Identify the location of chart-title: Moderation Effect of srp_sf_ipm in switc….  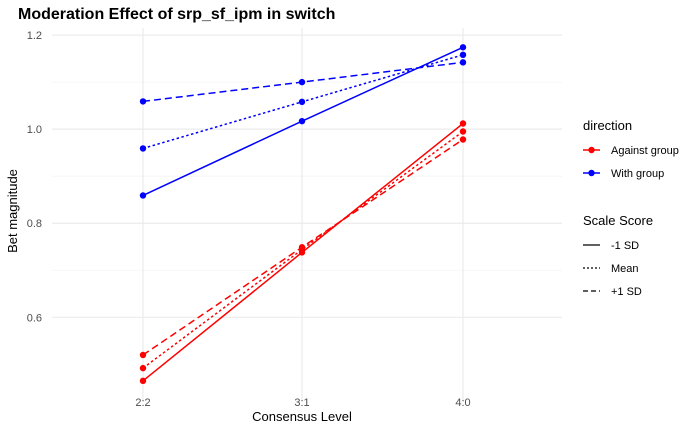
(176, 14).